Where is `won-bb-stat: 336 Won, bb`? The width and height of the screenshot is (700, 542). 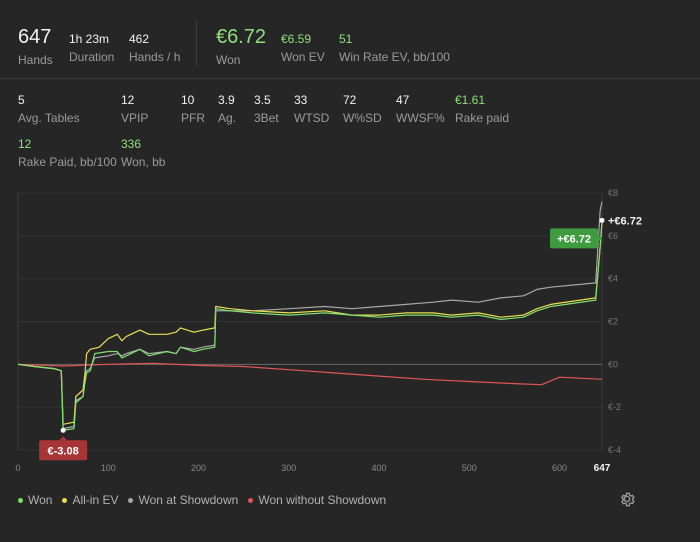 won-bb-stat: 336 Won, bb is located at coordinates (143, 153).